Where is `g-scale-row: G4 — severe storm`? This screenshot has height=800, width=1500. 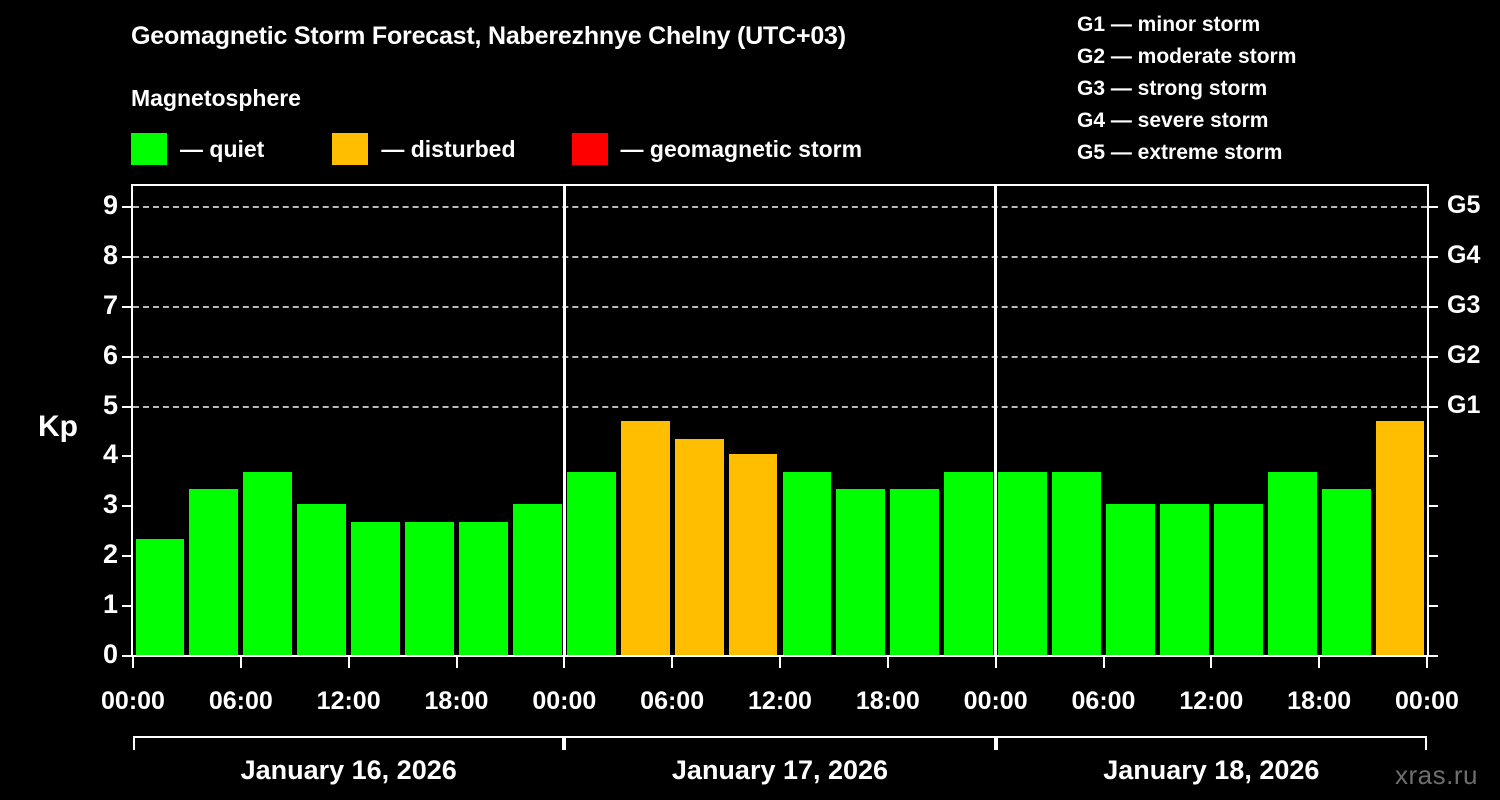 g-scale-row: G4 — severe storm is located at coordinates (1173, 120).